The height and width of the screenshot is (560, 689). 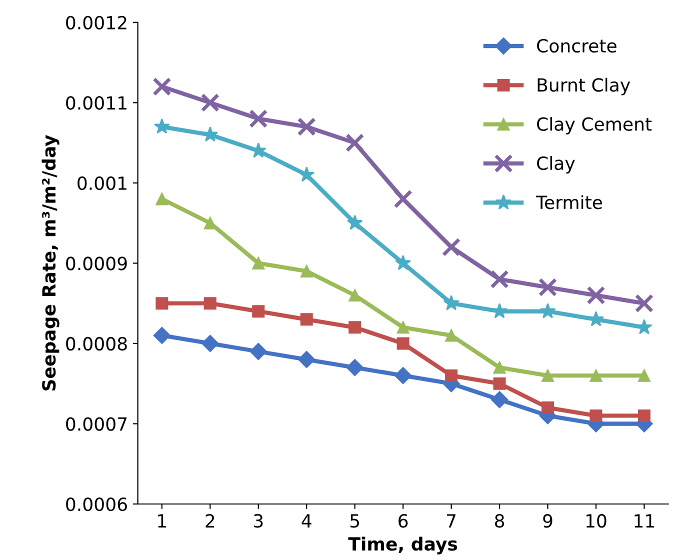 I want to click on x-tick-label: 11, so click(x=644, y=521).